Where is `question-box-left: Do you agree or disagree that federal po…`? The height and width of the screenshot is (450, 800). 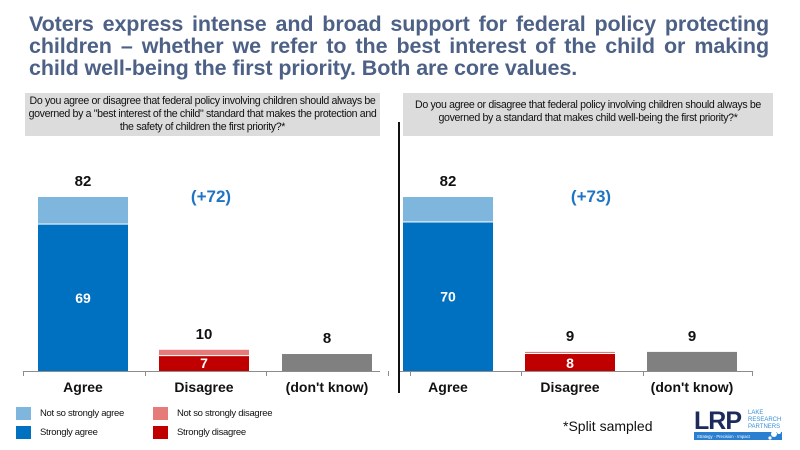
question-box-left: Do you agree or disagree that federal po… is located at coordinates (202, 114).